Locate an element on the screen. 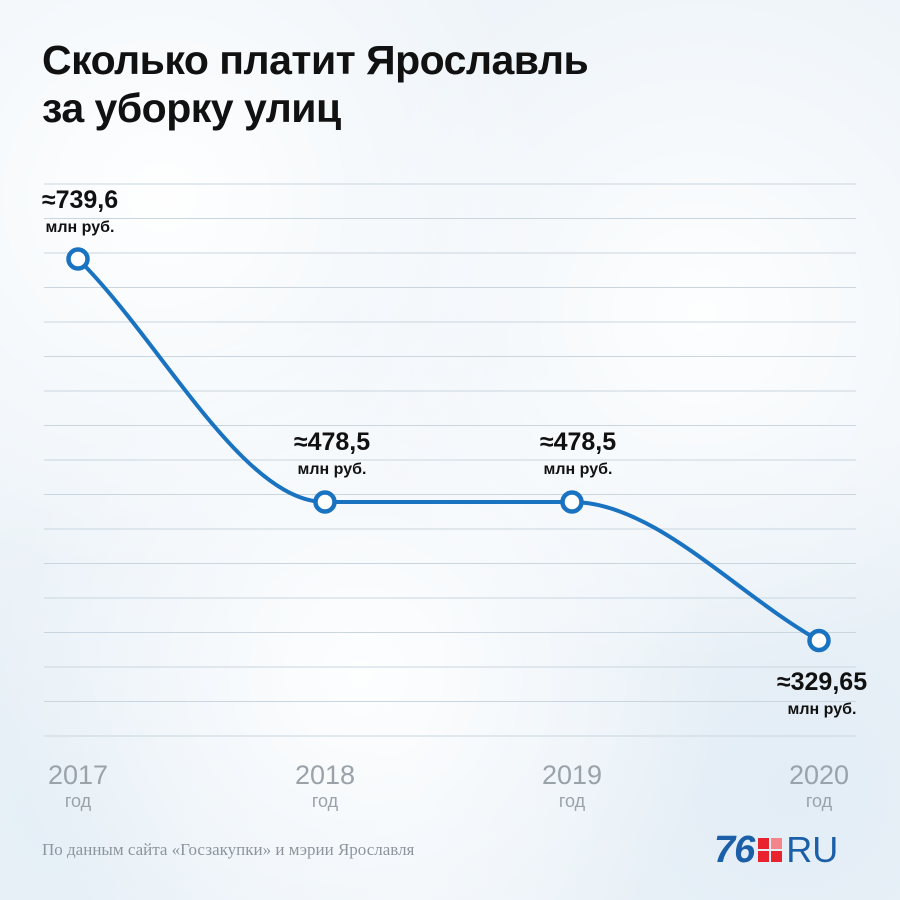  brand-logo: 76 RU is located at coordinates (776, 850).